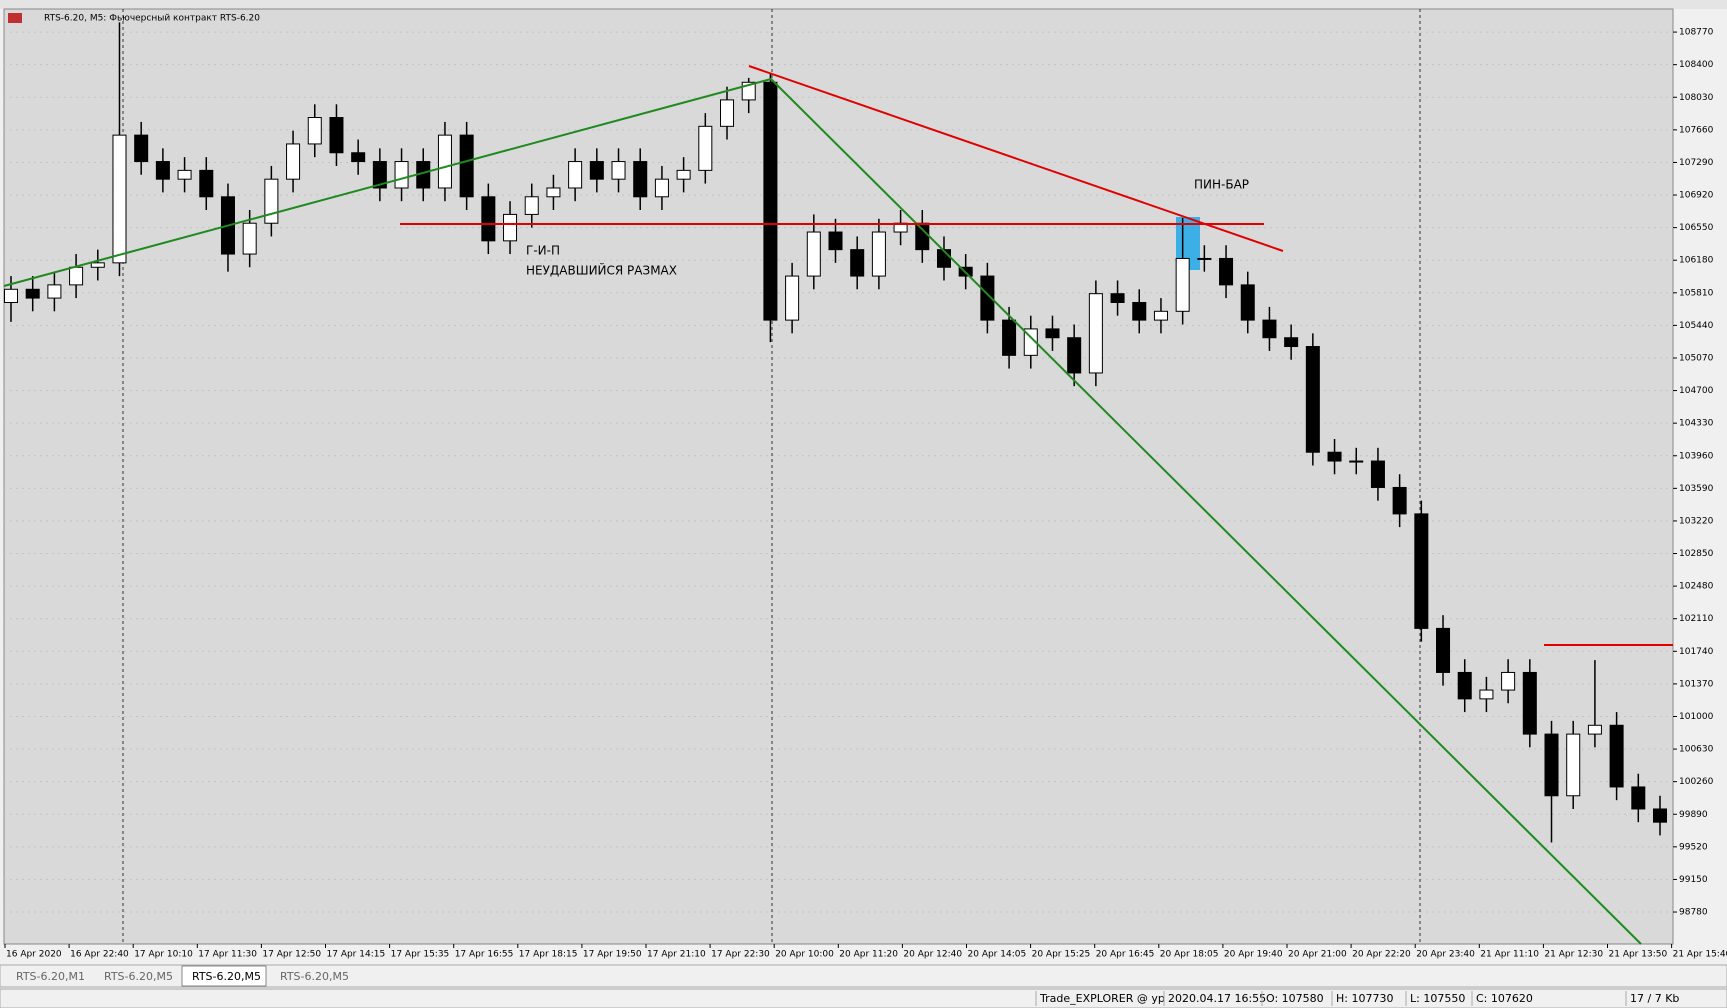  I want to click on y-tick-label: 103960, so click(1696, 456).